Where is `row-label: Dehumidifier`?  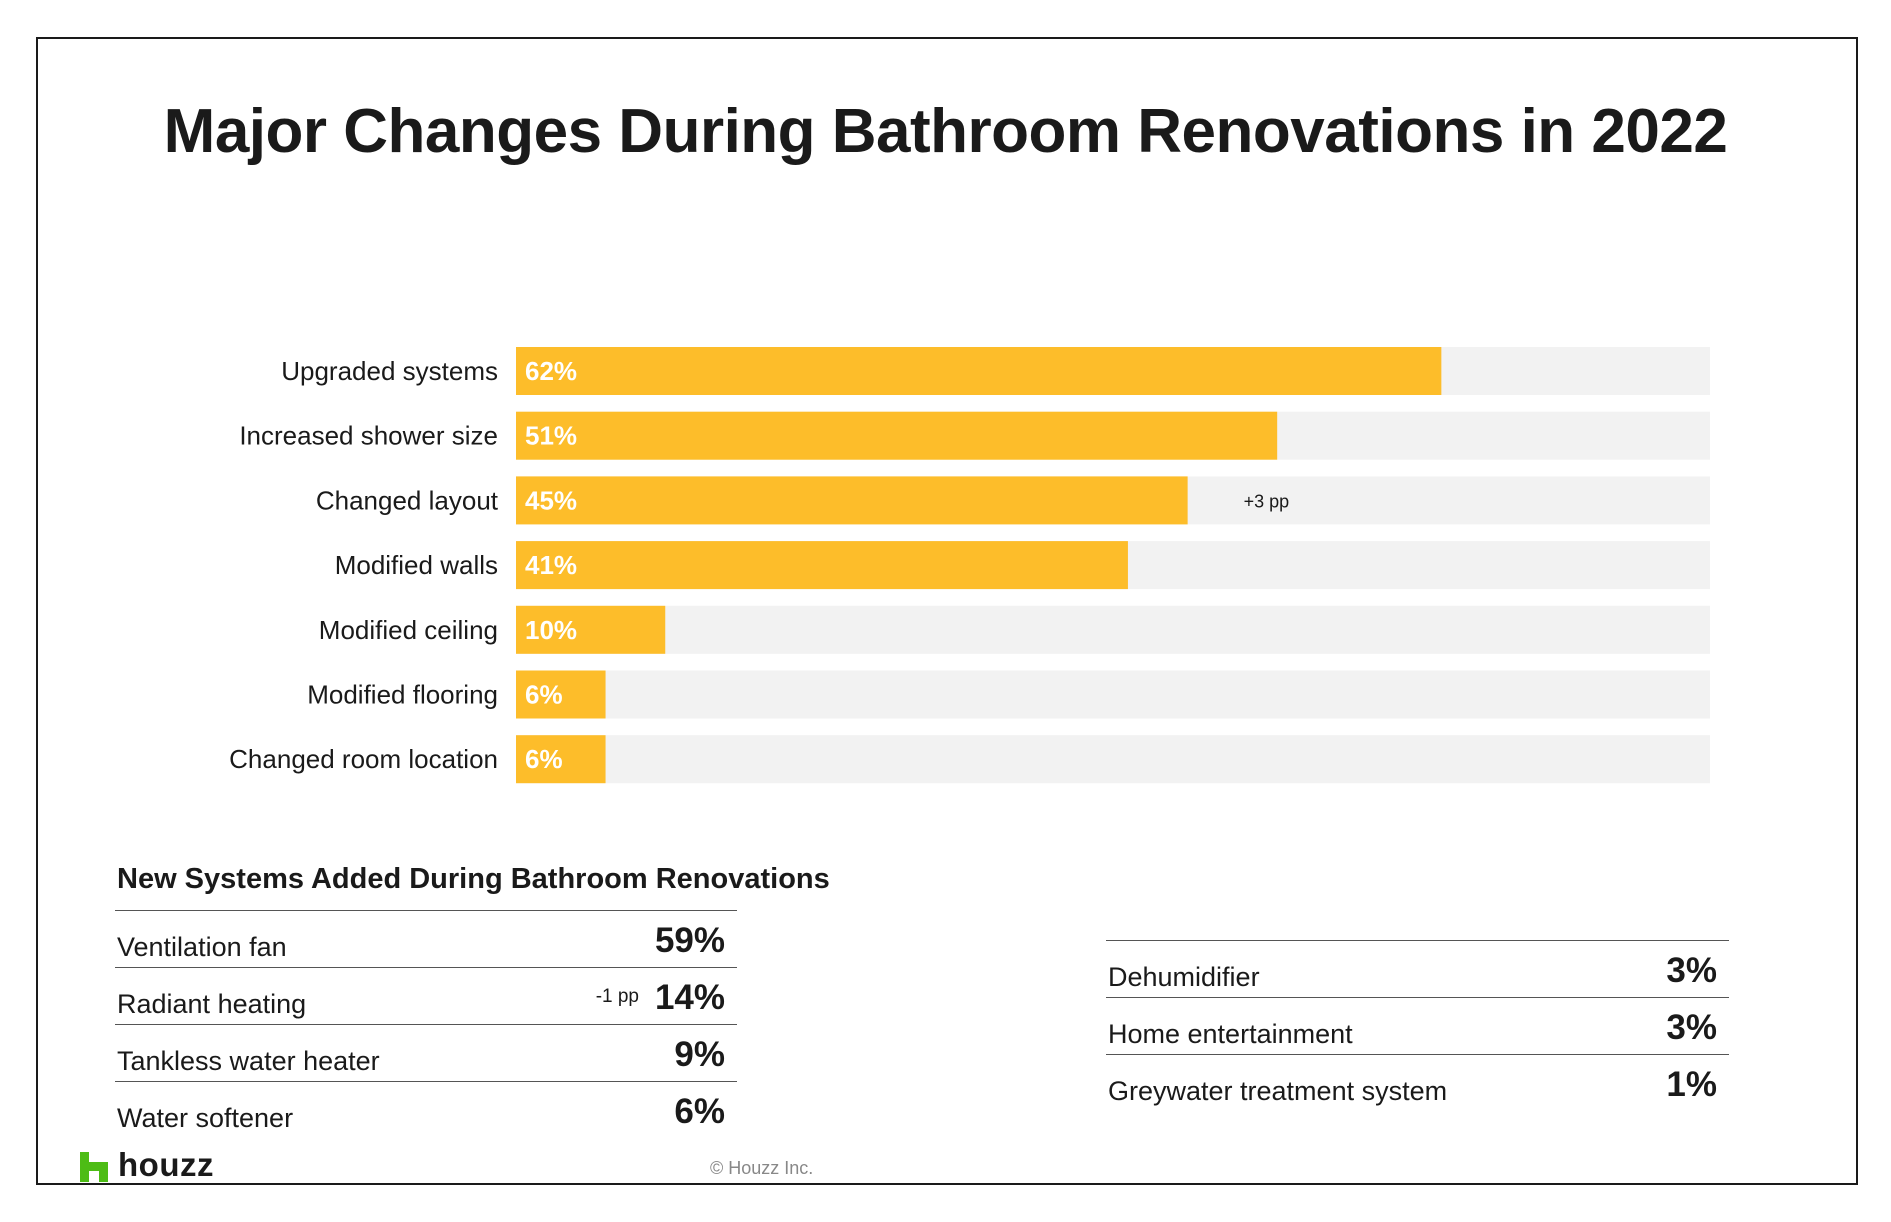
row-label: Dehumidifier is located at coordinates (1184, 977).